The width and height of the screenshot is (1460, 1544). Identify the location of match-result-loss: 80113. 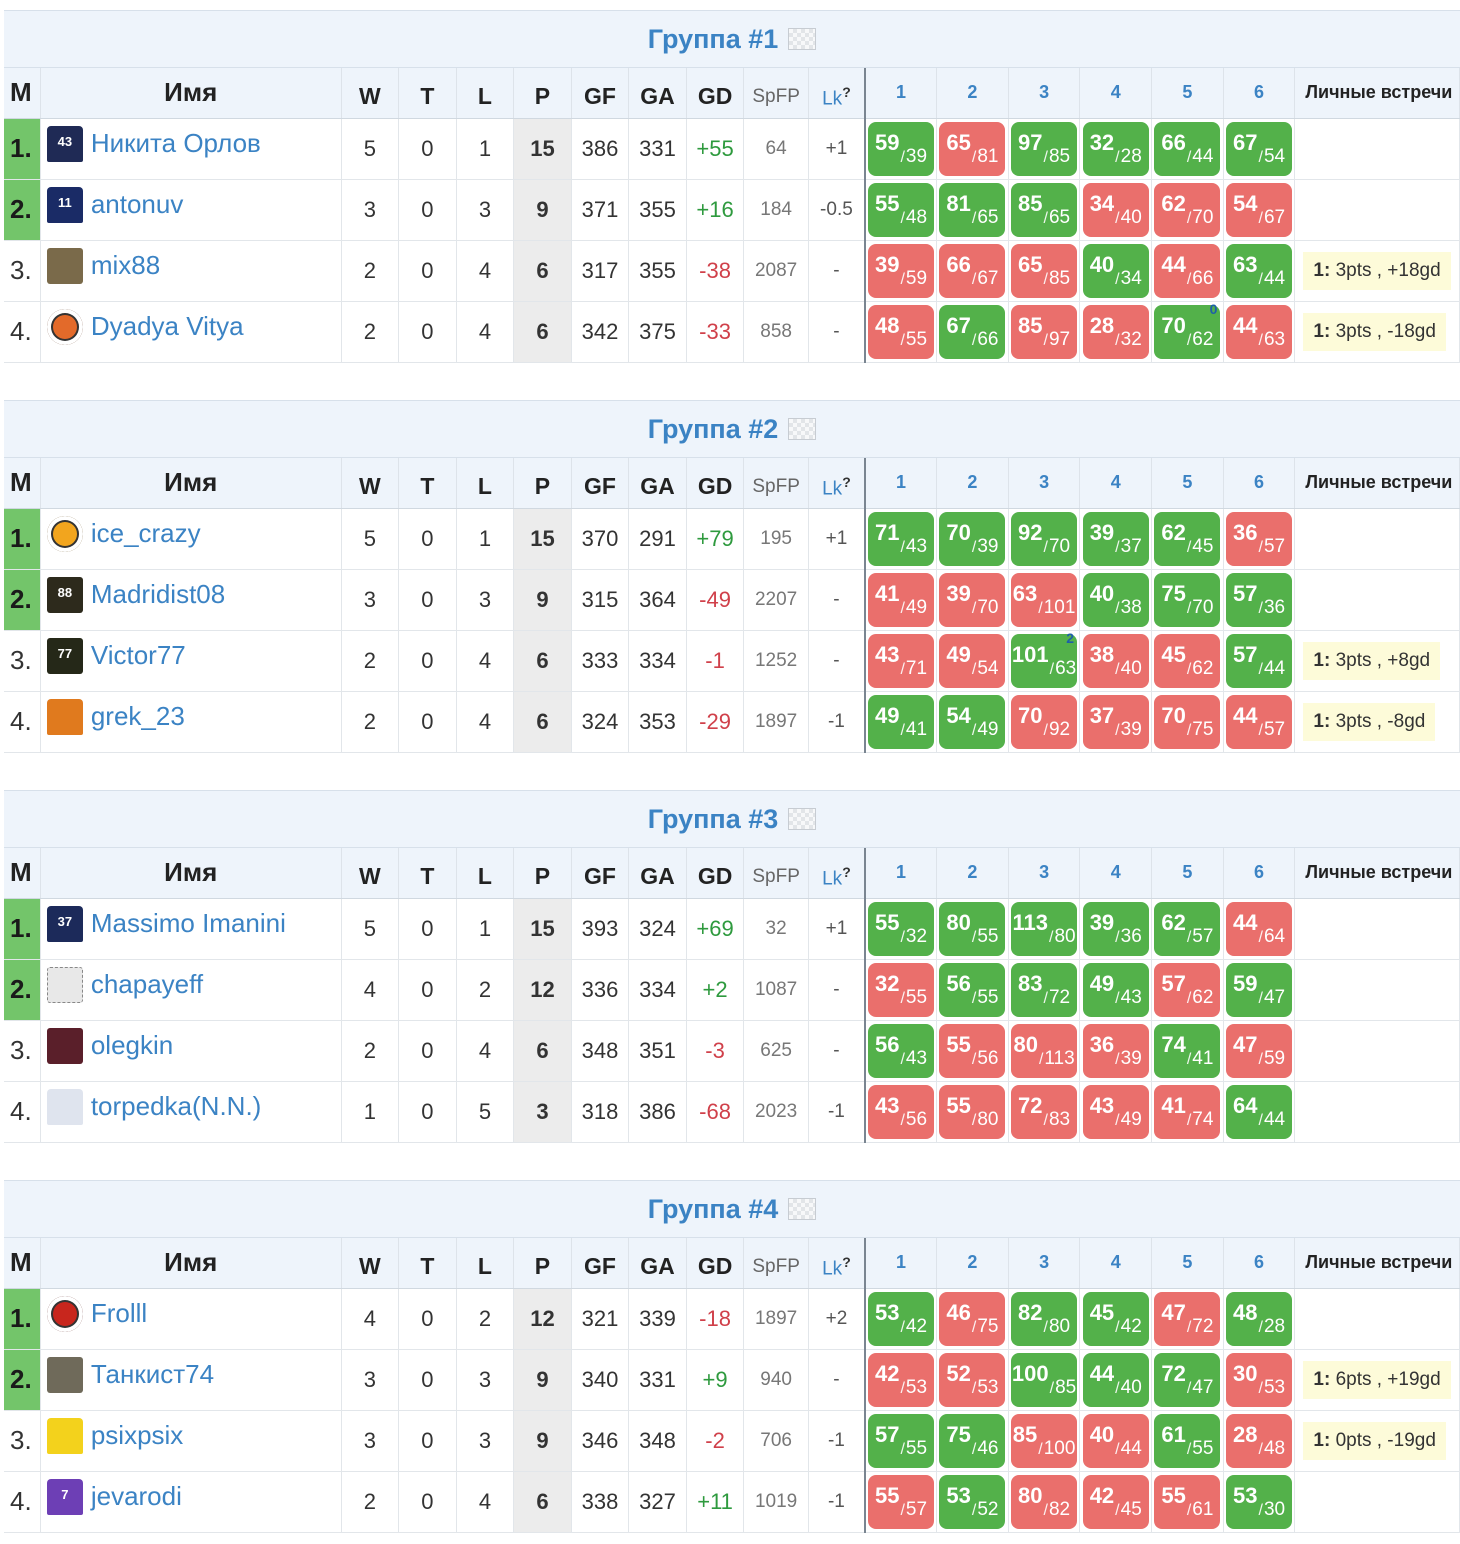
(1044, 1050).